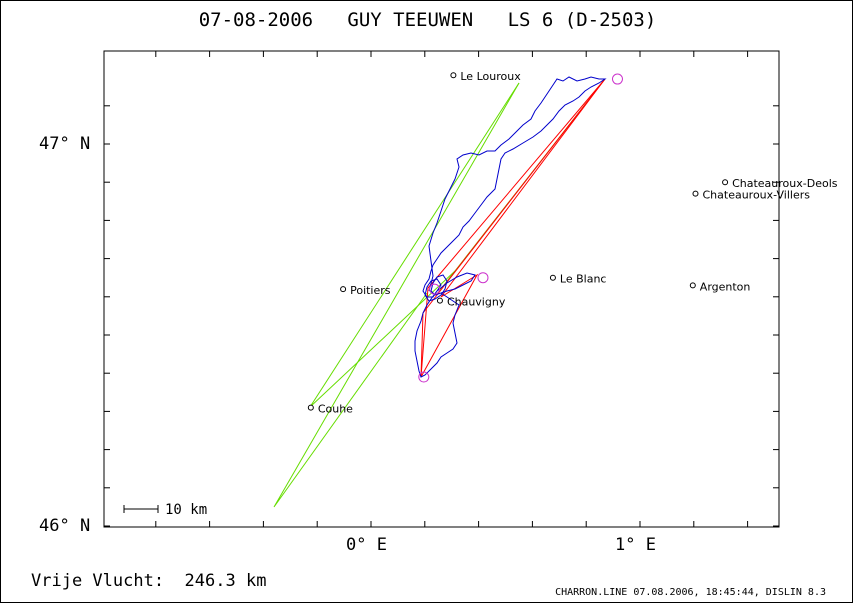 This screenshot has width=853, height=604. I want to click on distance-summary: Vrije Vlucht: 246.3 km, so click(148, 581).